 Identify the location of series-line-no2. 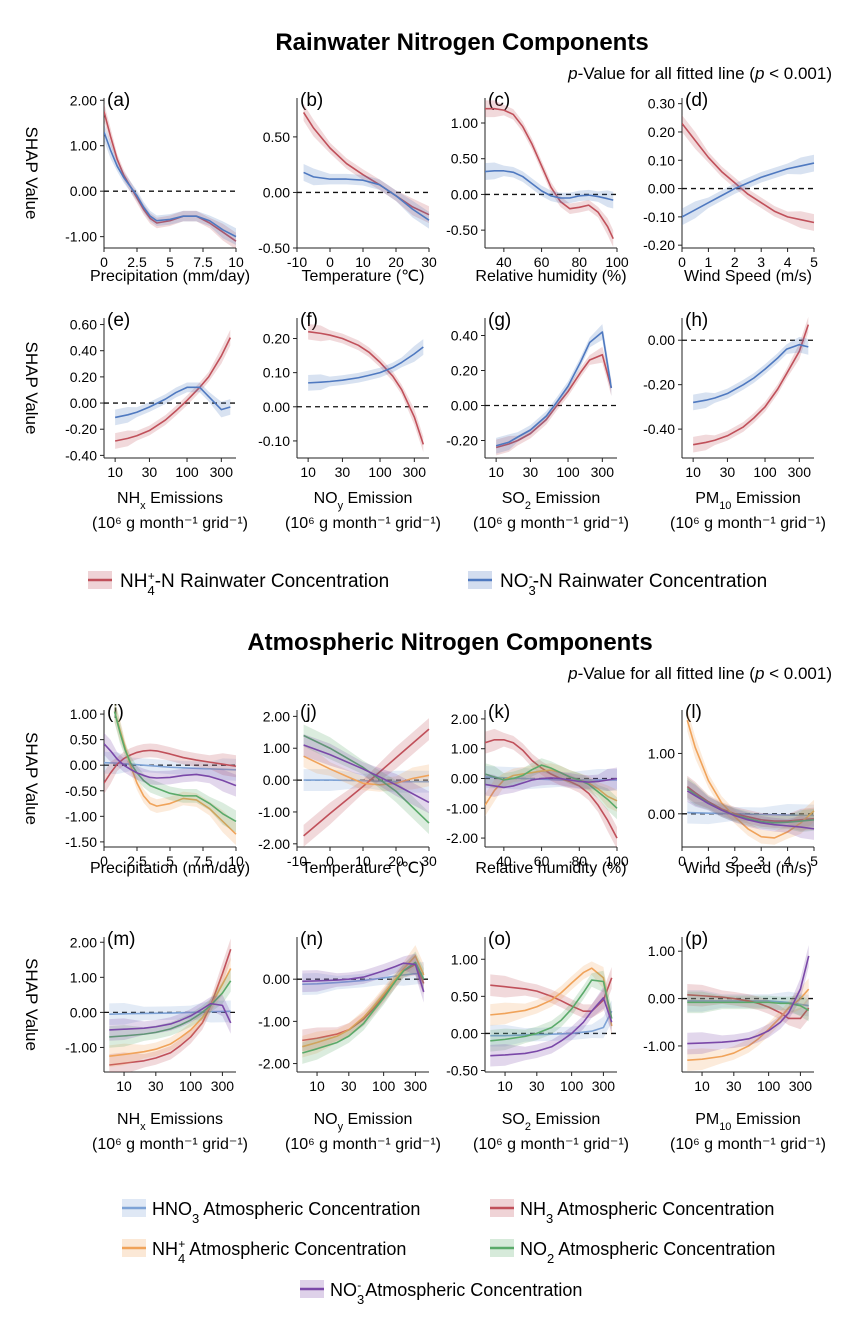
(551, 786).